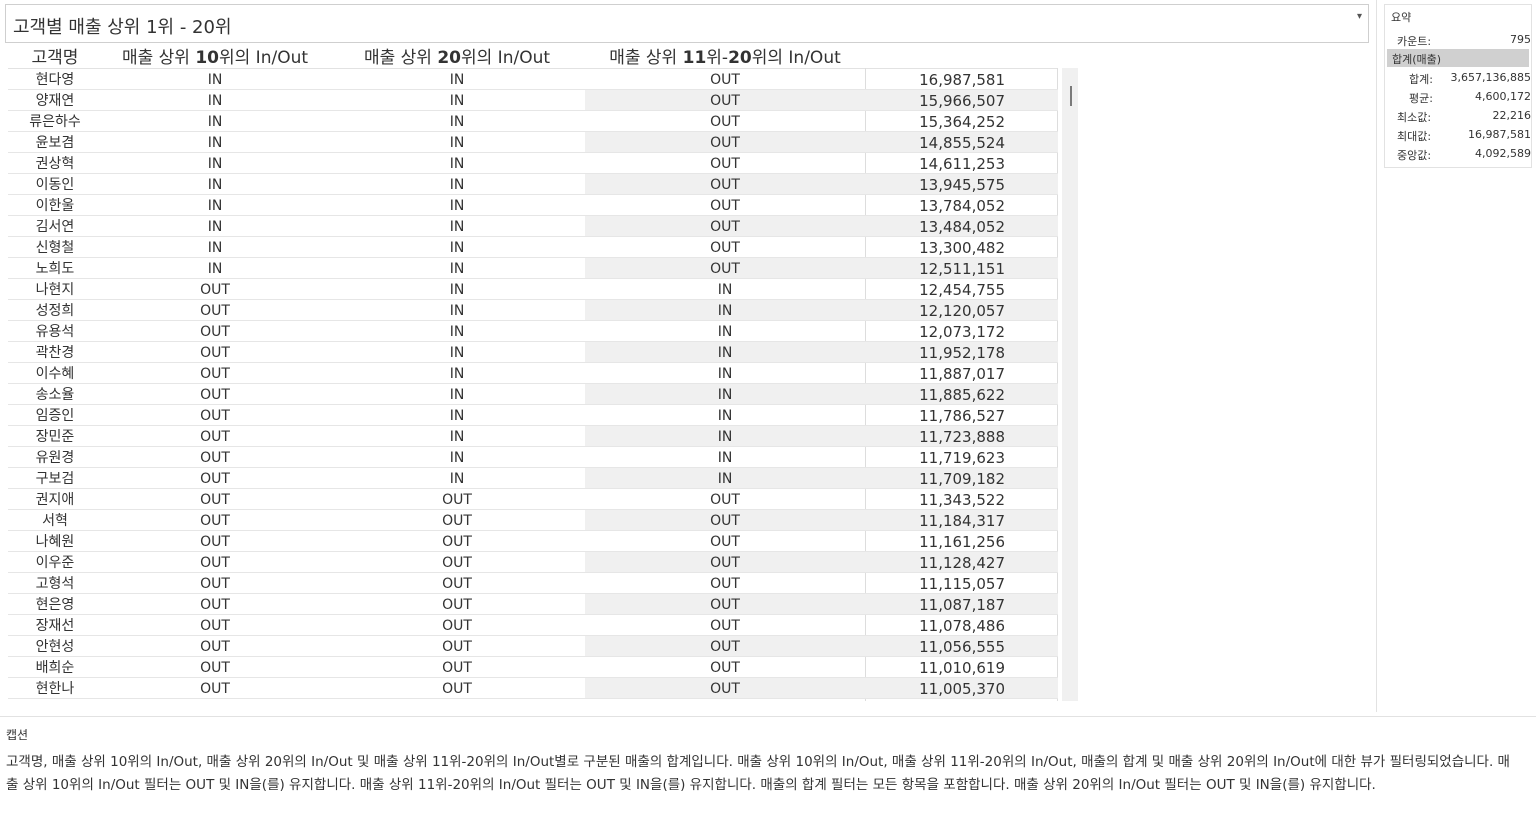  What do you see at coordinates (215, 58) in the screenshot?
I see `header-top10-inout: 매출 상위 10위의 In/Out` at bounding box center [215, 58].